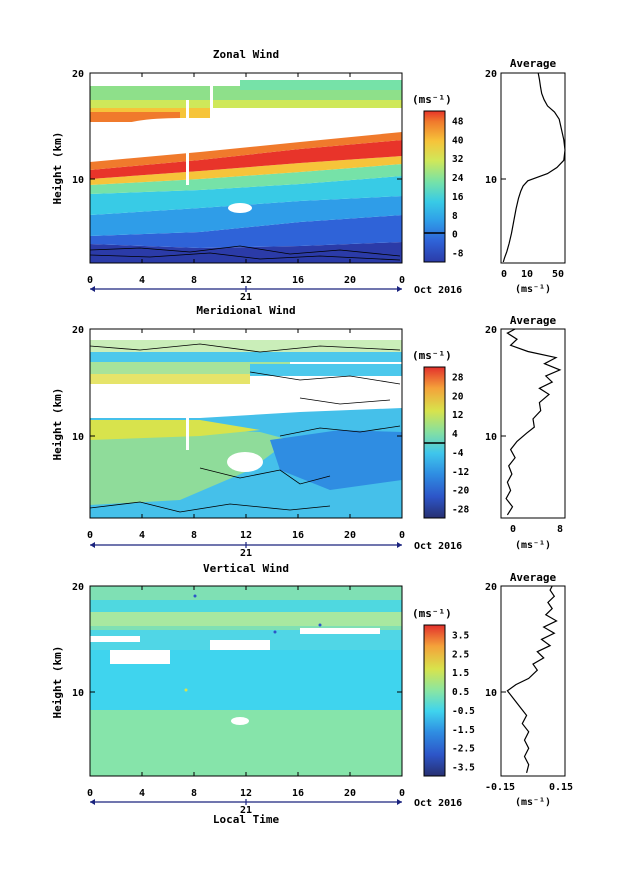 The image size is (624, 873). What do you see at coordinates (78, 74) in the screenshot?
I see `zonal-ytick-20: 20` at bounding box center [78, 74].